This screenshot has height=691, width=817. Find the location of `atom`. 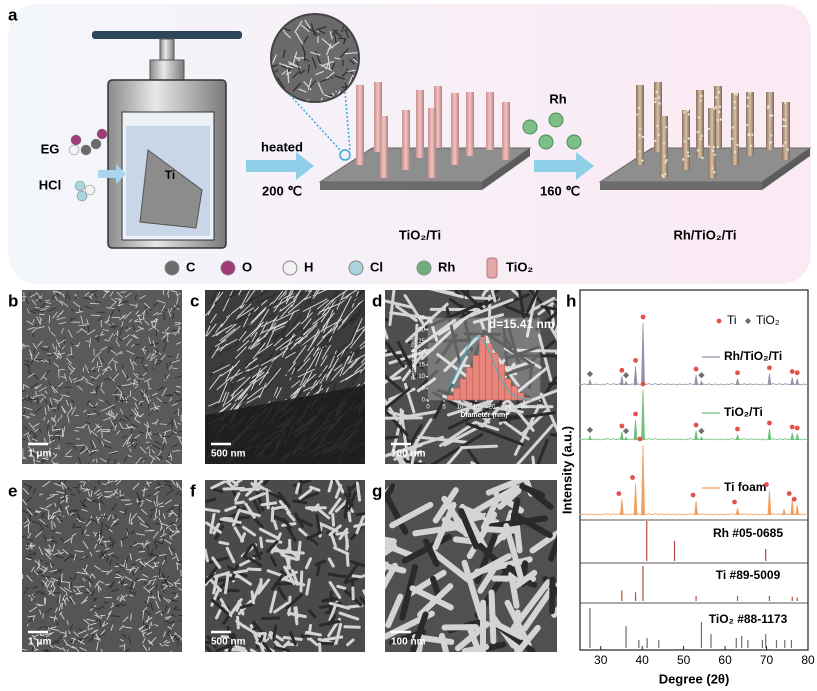

atom is located at coordinates (74, 150).